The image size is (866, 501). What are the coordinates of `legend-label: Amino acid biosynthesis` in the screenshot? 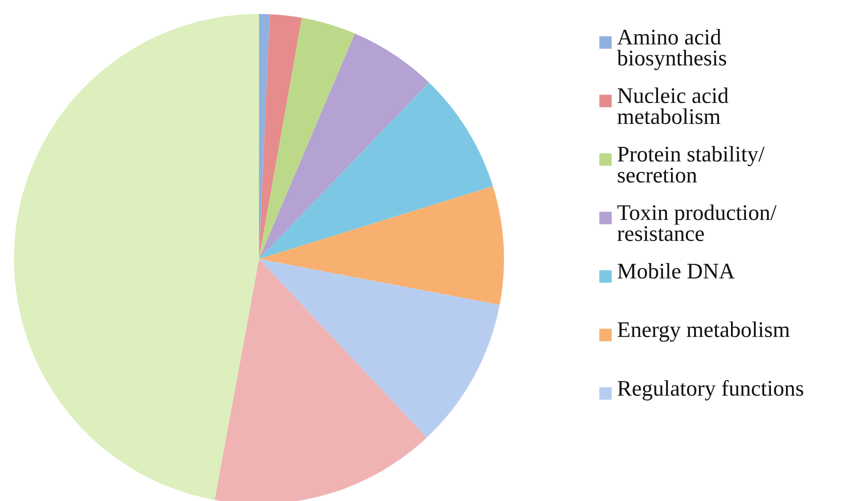 It's located at (671, 49).